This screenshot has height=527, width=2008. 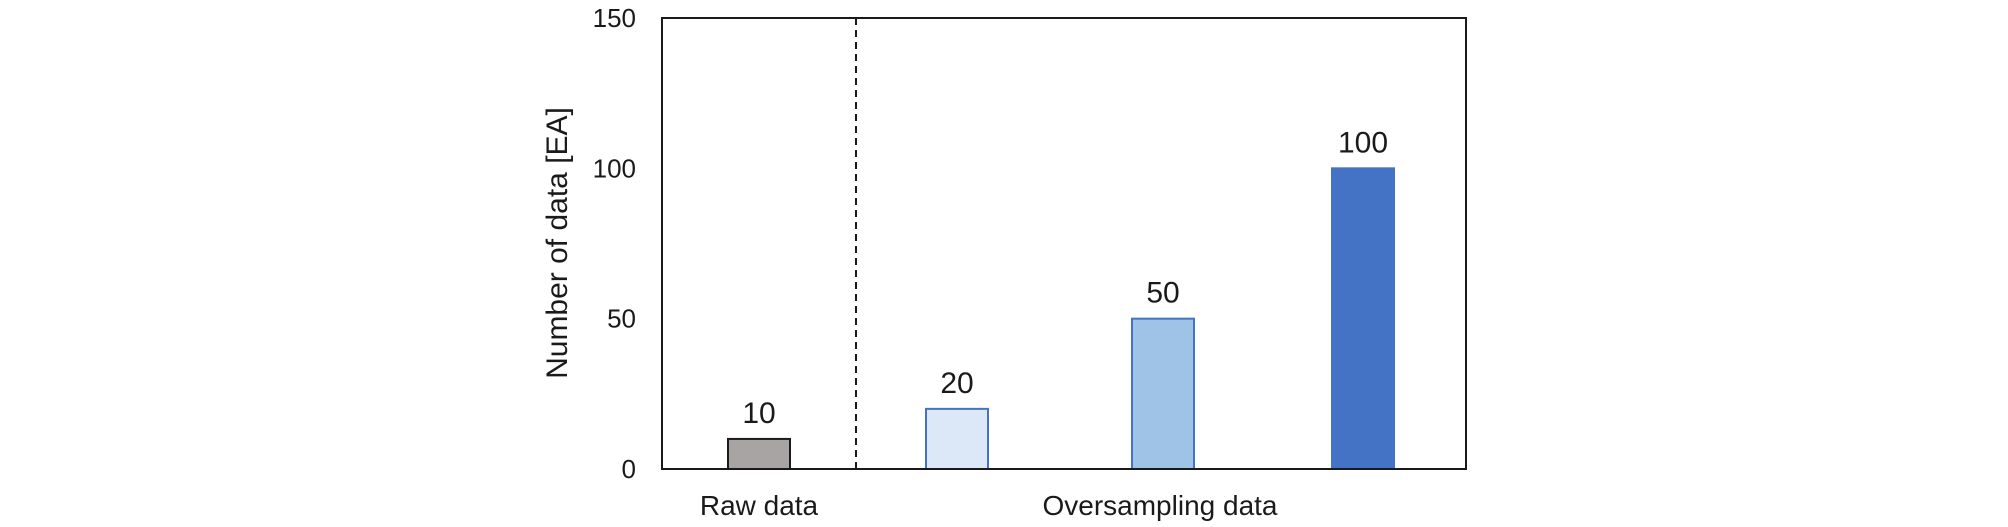 I want to click on y-tick-label: 50, so click(x=621, y=319).